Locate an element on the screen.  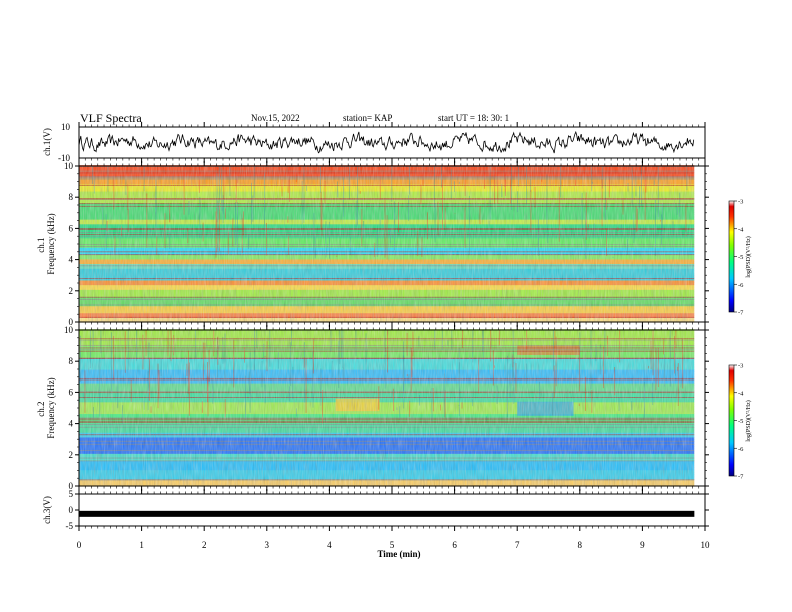
ch2-colorbar: log(PSD)(V²/Hz) -3 -4 -5 -6 -7 is located at coordinates (740, 422).